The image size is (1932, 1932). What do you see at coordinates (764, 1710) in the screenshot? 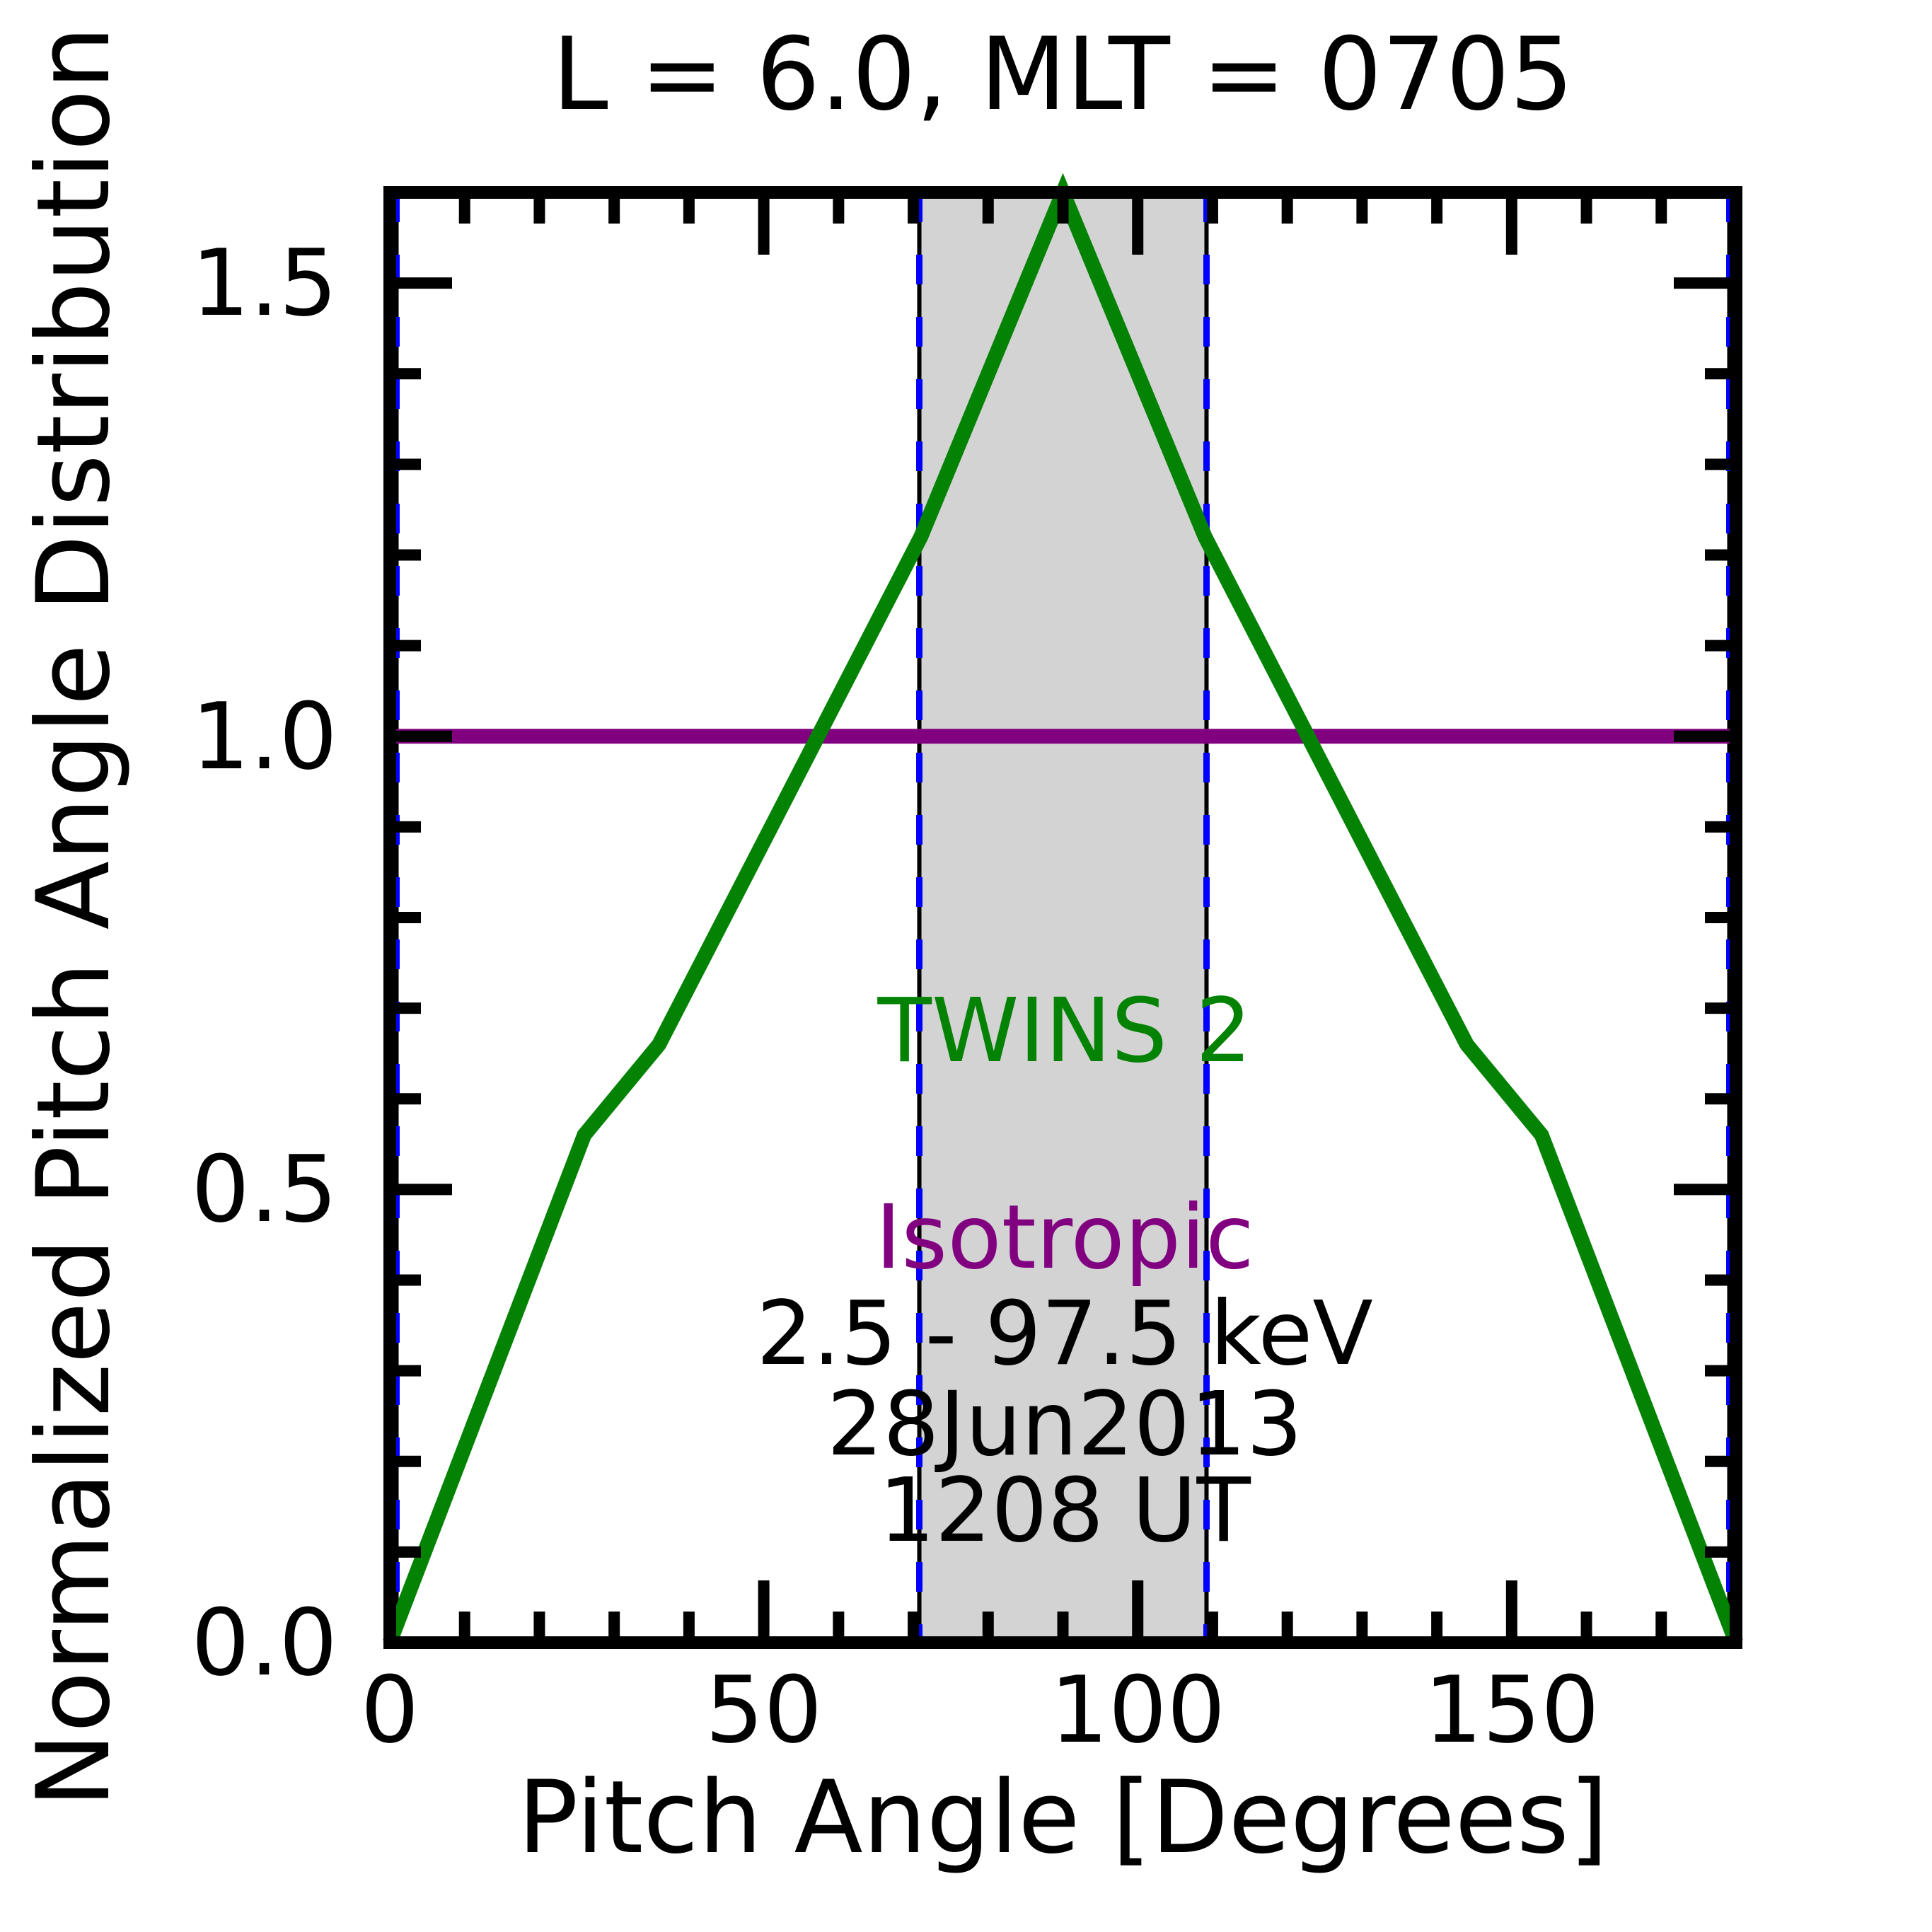
I see `x-tick-label-50: 50` at bounding box center [764, 1710].